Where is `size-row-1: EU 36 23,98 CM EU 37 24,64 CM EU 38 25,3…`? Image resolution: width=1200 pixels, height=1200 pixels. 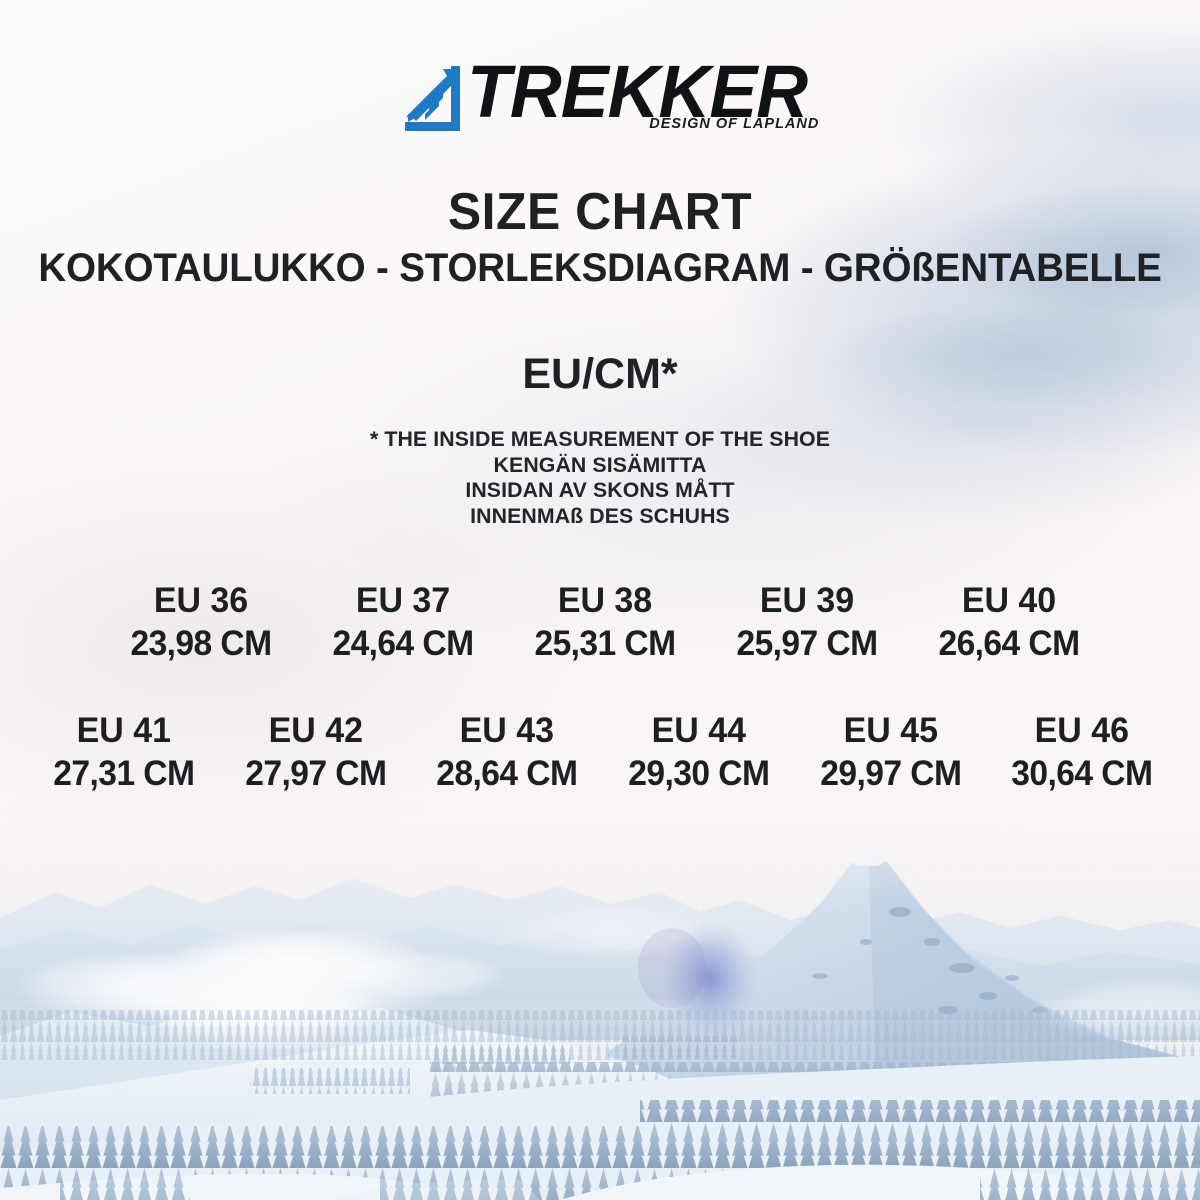 size-row-1: EU 36 23,98 CM EU 37 24,64 CM EU 38 25,3… is located at coordinates (605, 623).